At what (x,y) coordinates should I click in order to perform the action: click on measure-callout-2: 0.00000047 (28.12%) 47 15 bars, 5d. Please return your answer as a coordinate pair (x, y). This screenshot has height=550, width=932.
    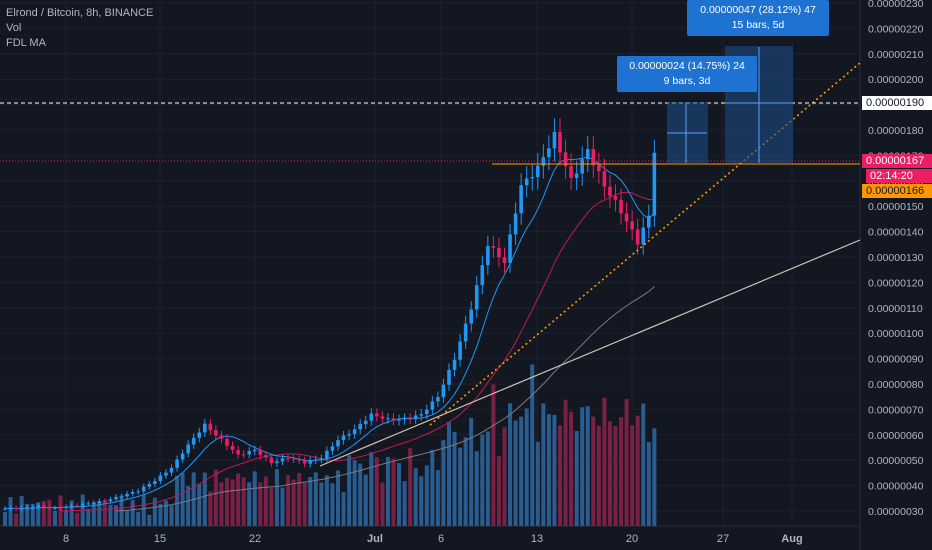
    Looking at the image, I should click on (758, 18).